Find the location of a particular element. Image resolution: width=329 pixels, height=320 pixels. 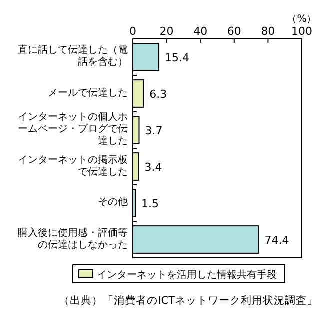

x-tick-label: 20 is located at coordinates (167, 31).